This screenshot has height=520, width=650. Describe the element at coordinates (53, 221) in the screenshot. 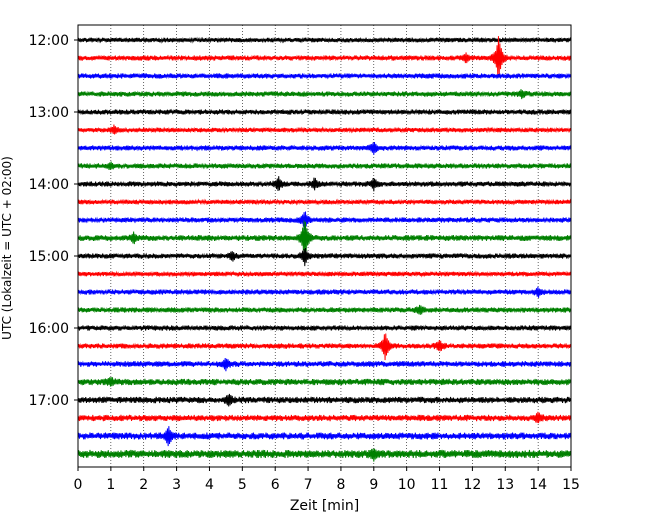

I see `y-axis-ticks: 12:00 13:00 14:00 15:00 16:00 17:00` at that location.